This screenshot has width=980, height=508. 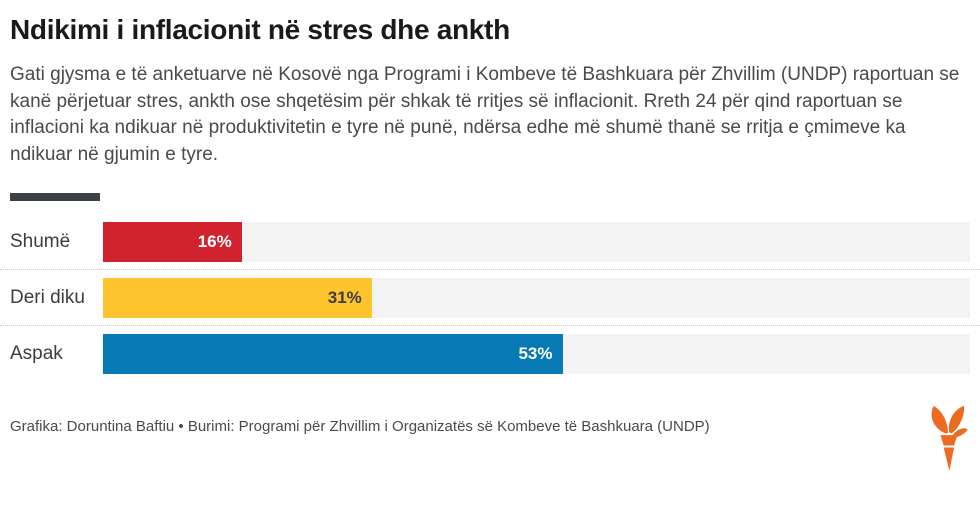 What do you see at coordinates (55, 197) in the screenshot?
I see `accent-divider` at bounding box center [55, 197].